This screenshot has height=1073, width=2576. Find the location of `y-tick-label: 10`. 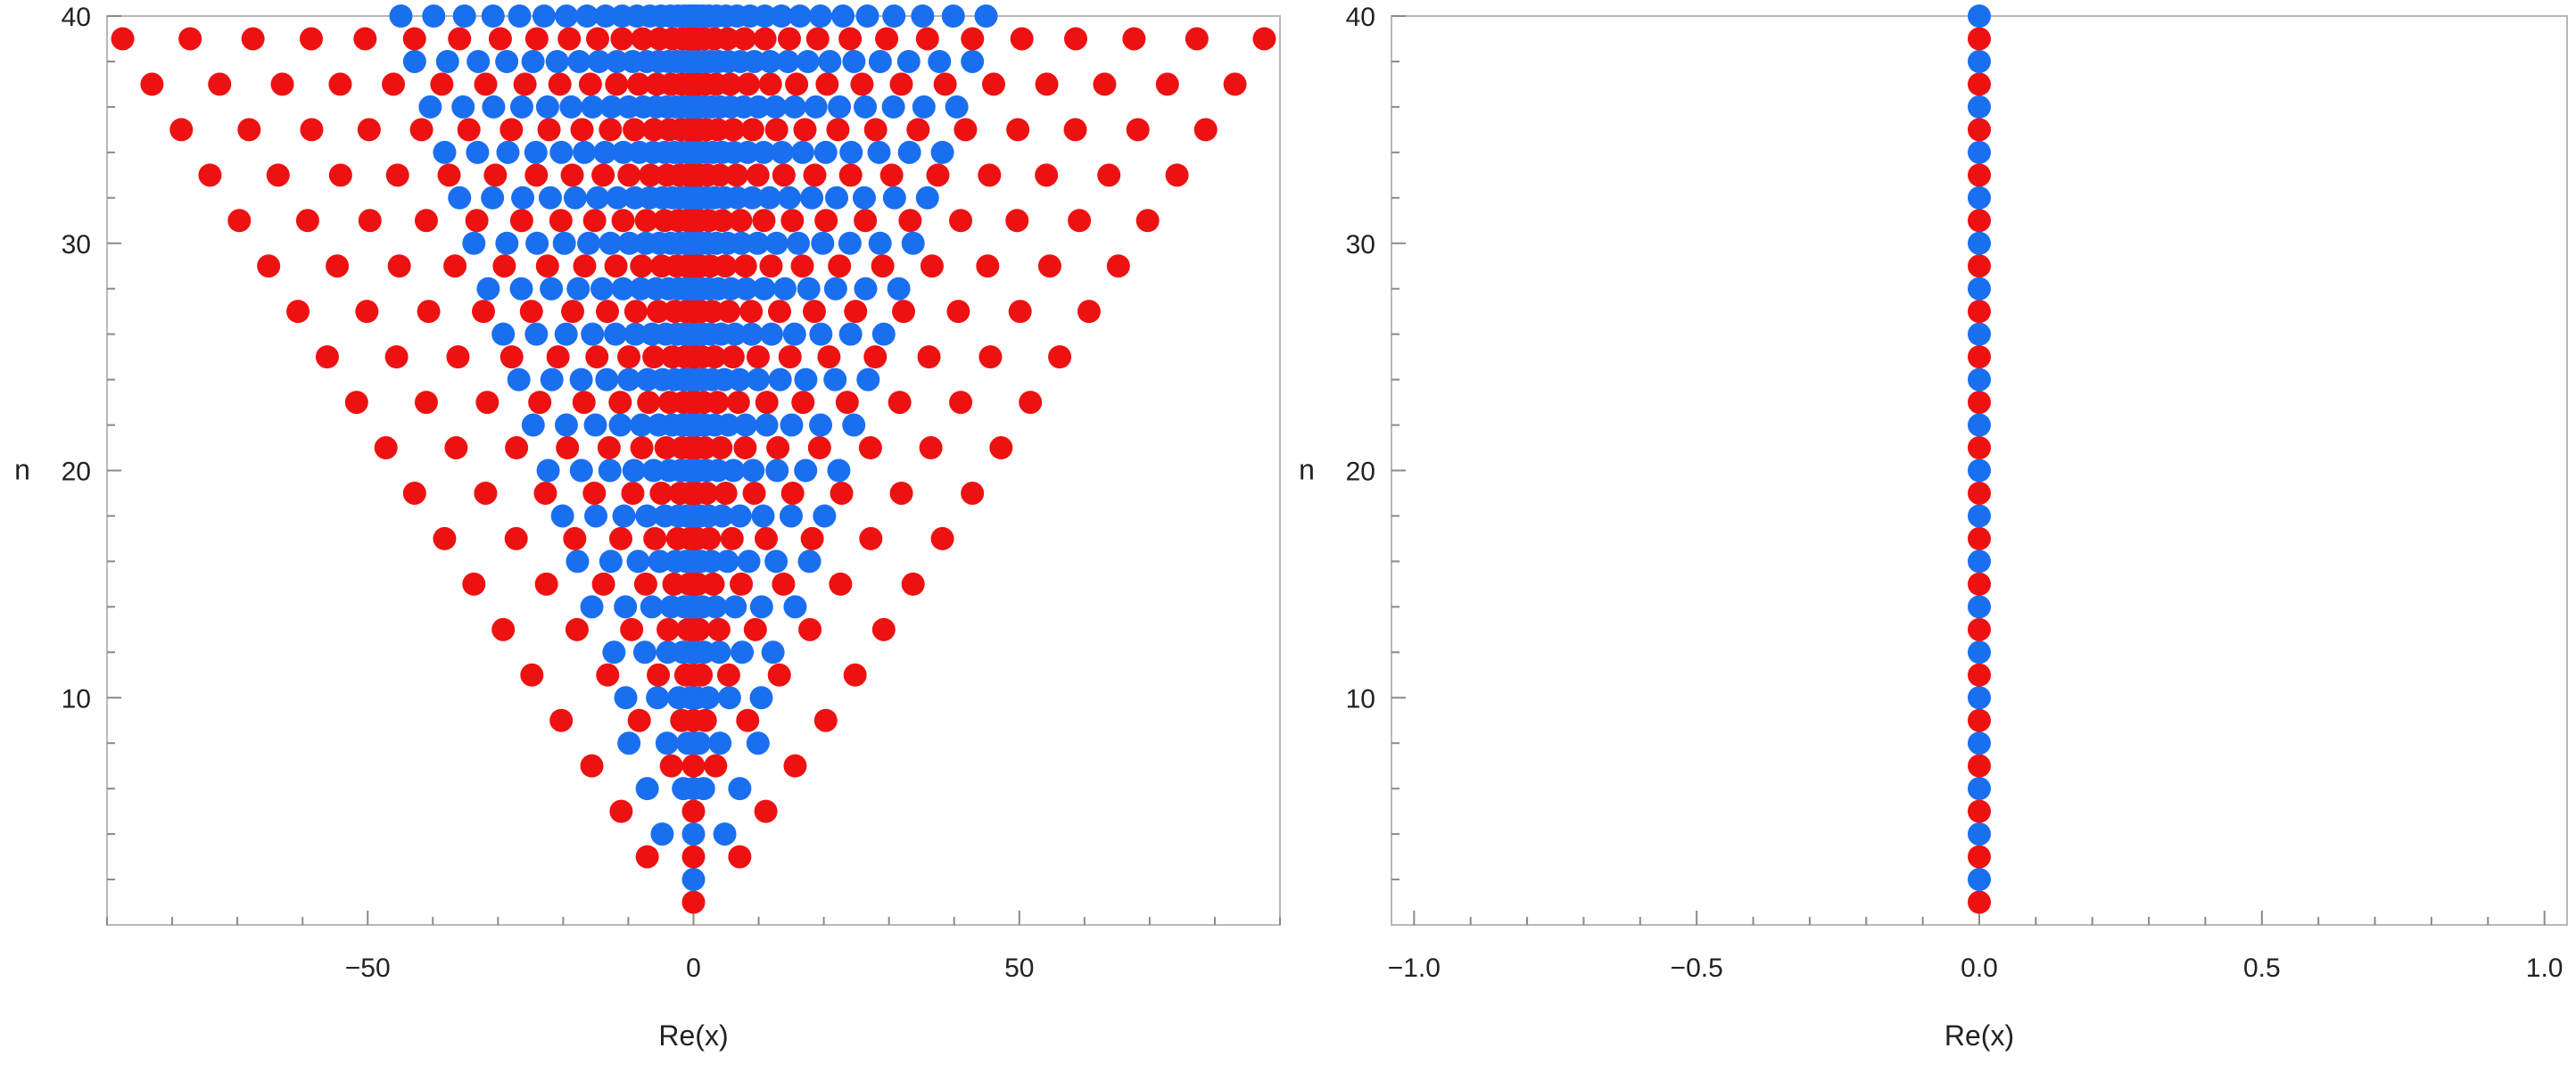

y-tick-label: 10 is located at coordinates (1360, 699).